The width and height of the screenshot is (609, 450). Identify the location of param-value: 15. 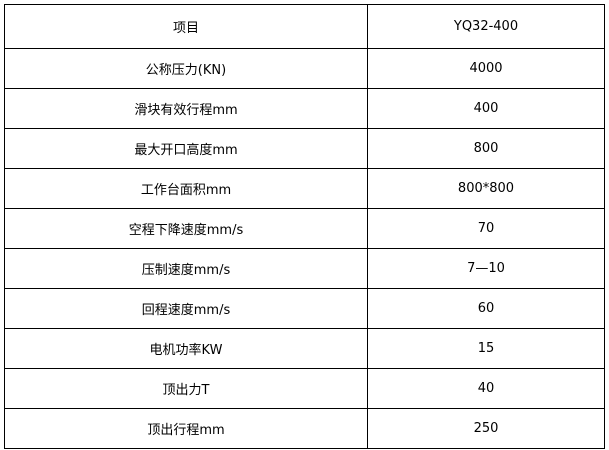
(486, 348).